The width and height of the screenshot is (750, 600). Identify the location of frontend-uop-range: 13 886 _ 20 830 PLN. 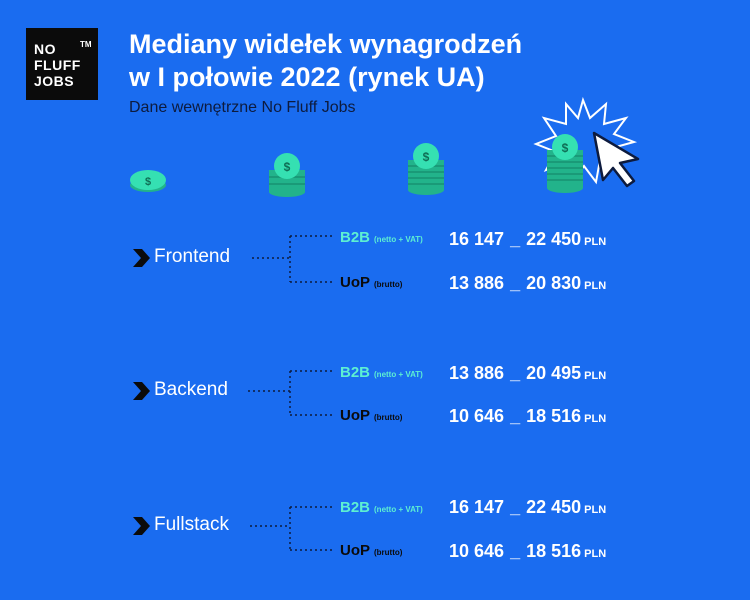
(527, 283).